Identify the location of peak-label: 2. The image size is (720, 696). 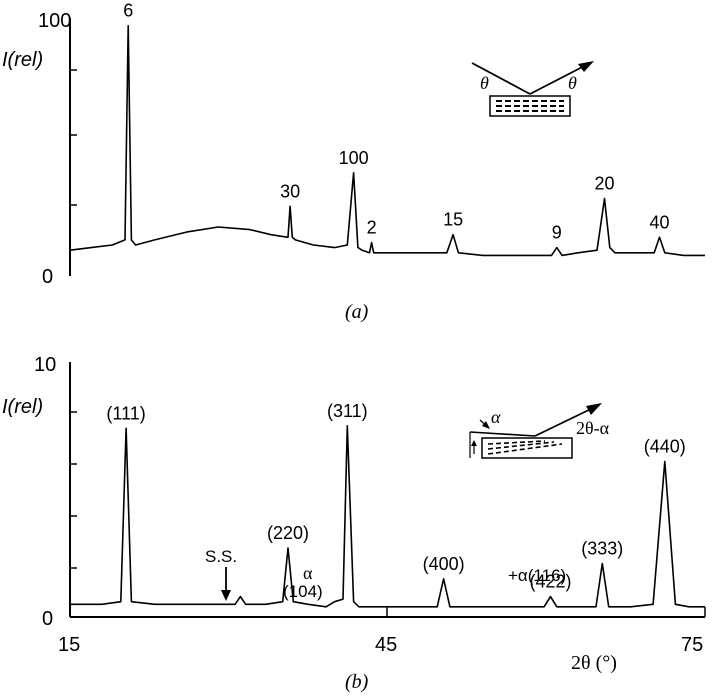
(372, 228).